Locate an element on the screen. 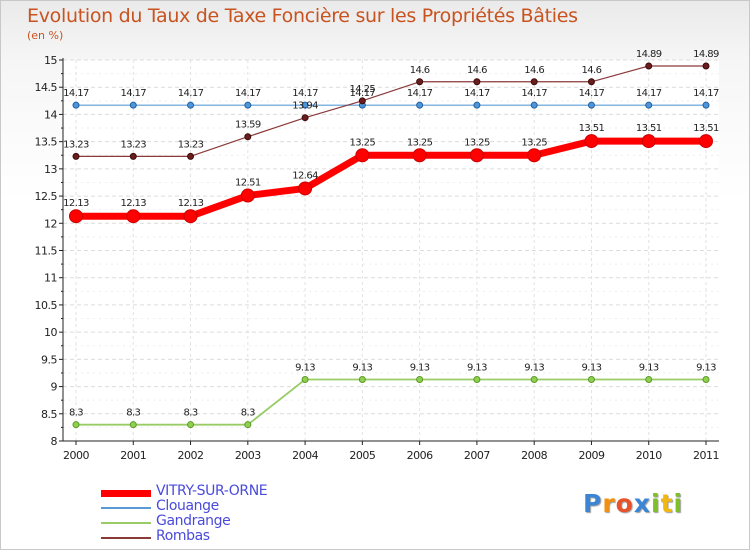  x-tick-label: 2005 is located at coordinates (362, 455).